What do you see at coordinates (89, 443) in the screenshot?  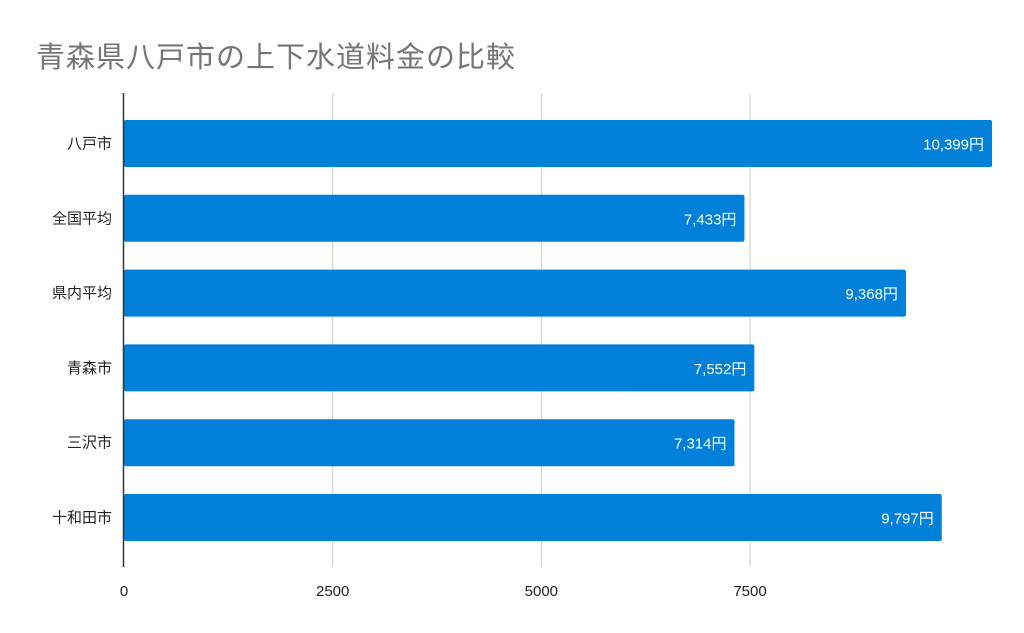 I see `category-label: 三沢市` at bounding box center [89, 443].